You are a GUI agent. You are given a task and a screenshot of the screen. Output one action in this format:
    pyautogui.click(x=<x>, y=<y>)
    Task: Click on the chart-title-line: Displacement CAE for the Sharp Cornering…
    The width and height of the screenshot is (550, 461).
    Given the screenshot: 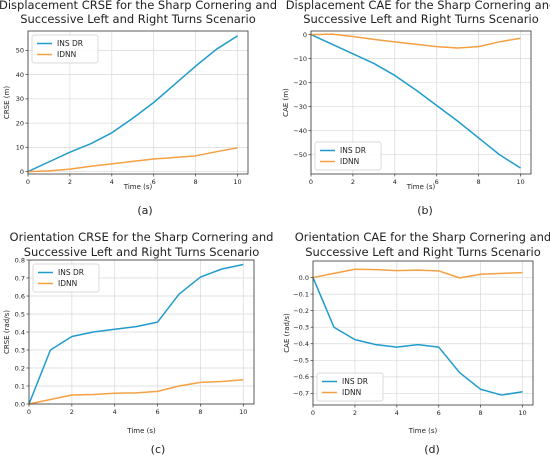 What is the action you would take?
    pyautogui.click(x=418, y=6)
    